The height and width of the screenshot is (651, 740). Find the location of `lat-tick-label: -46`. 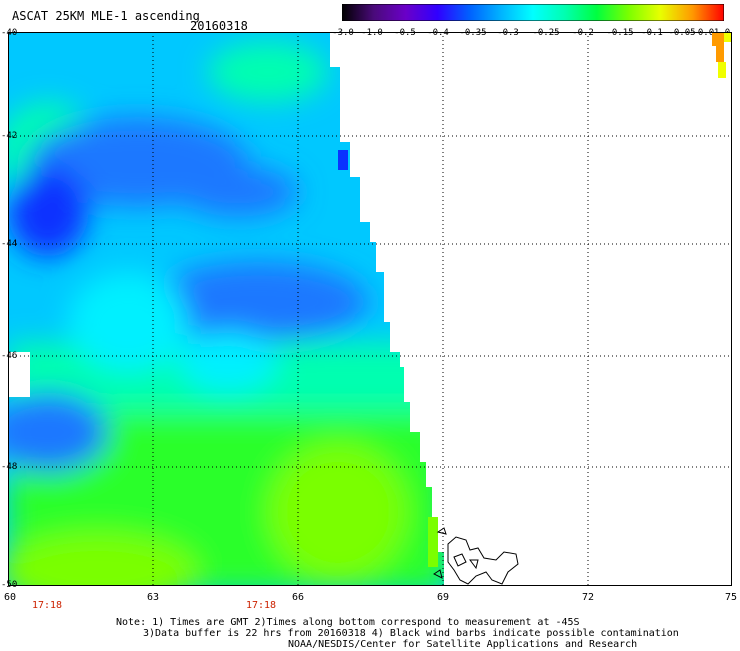

lat-tick-label: -46 is located at coordinates (9, 356).